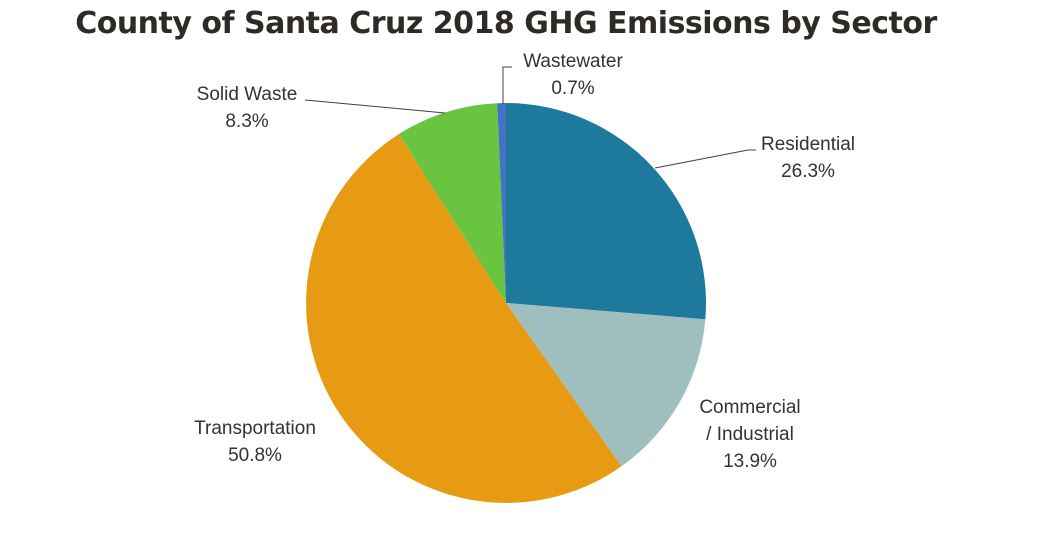 Image resolution: width=1052 pixels, height=544 pixels. I want to click on data-label-value-residential: 26.3%, so click(808, 171).